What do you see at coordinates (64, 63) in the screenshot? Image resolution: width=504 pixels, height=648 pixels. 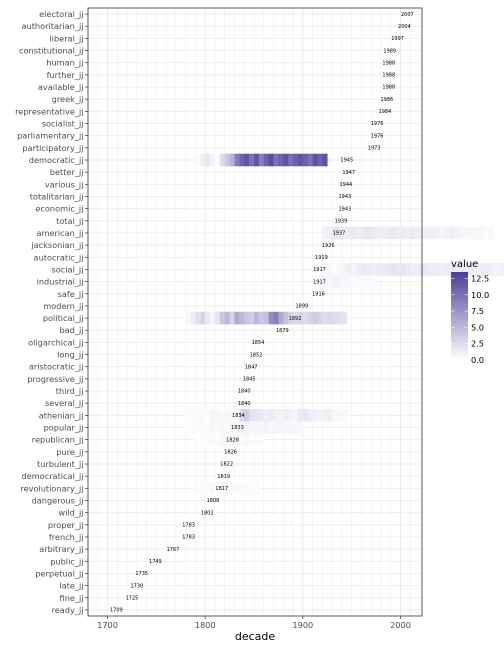 I see `y-tick-label: human_jj` at bounding box center [64, 63].